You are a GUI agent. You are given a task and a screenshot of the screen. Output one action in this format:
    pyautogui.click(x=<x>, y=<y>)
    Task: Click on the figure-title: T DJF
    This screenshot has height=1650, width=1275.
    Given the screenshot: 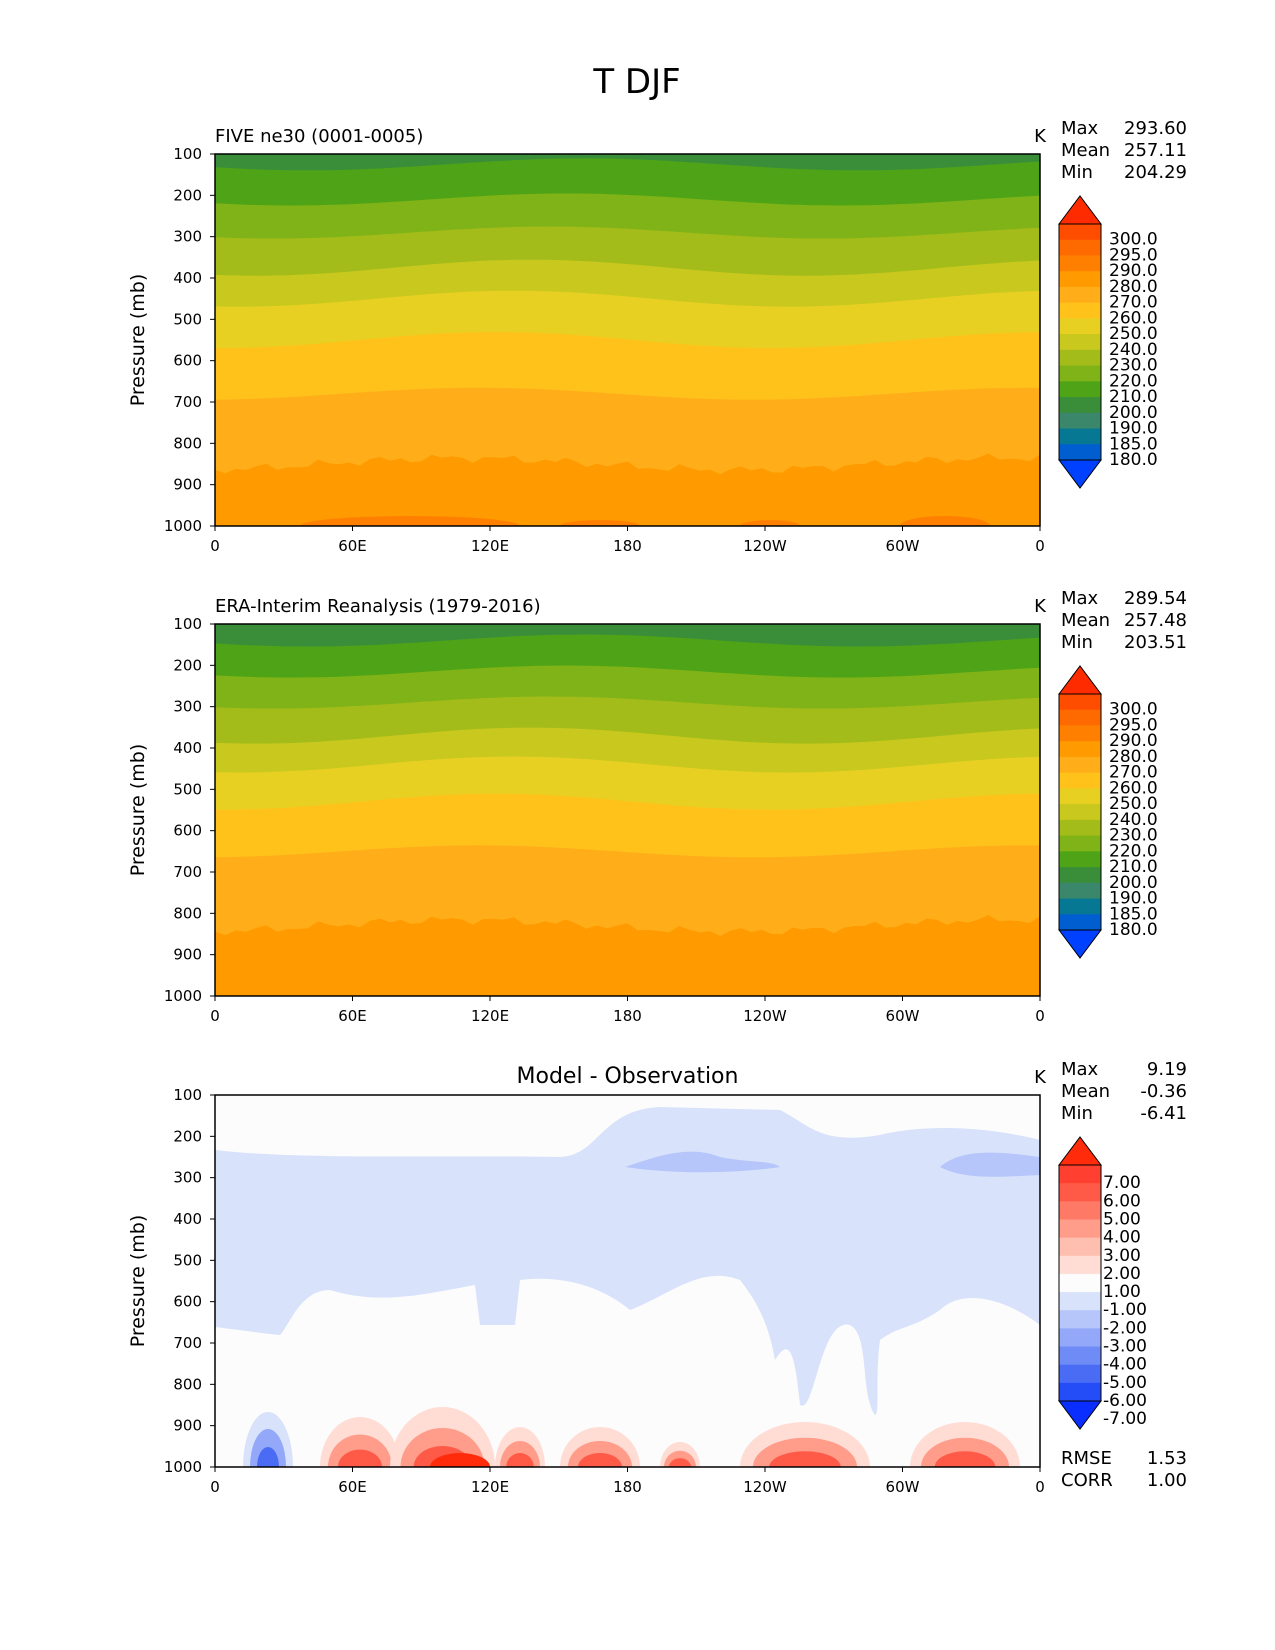 What is the action you would take?
    pyautogui.click(x=636, y=82)
    